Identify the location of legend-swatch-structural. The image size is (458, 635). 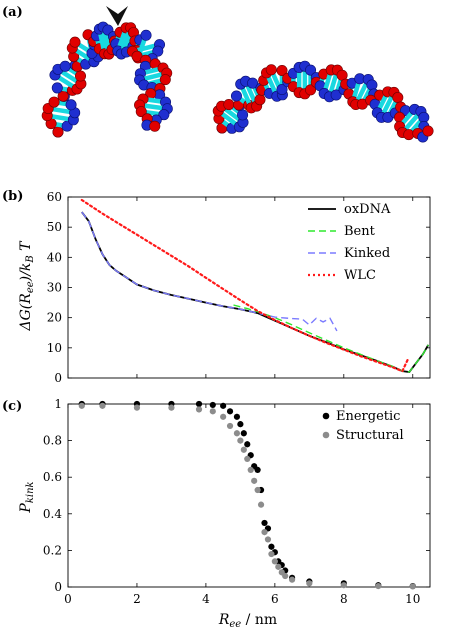
(326, 435).